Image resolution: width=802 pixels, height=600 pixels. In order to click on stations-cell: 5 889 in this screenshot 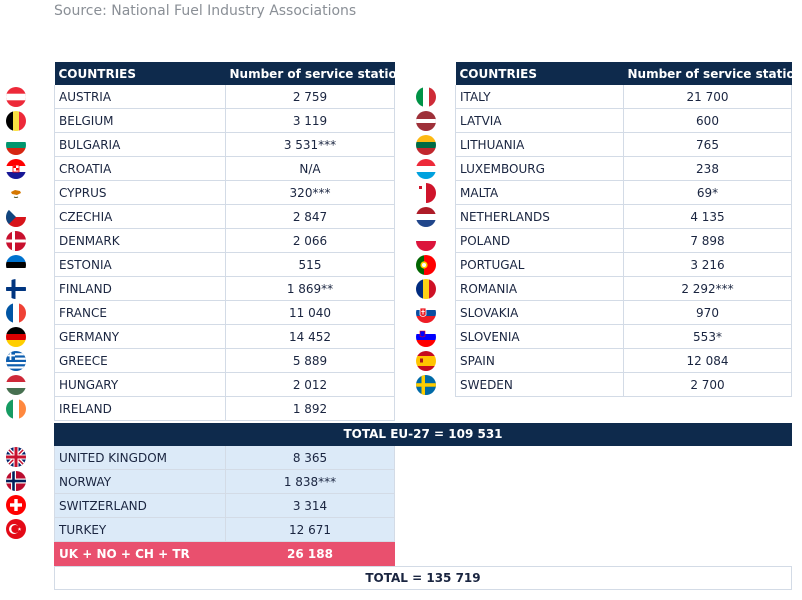, I will do `click(310, 360)`.